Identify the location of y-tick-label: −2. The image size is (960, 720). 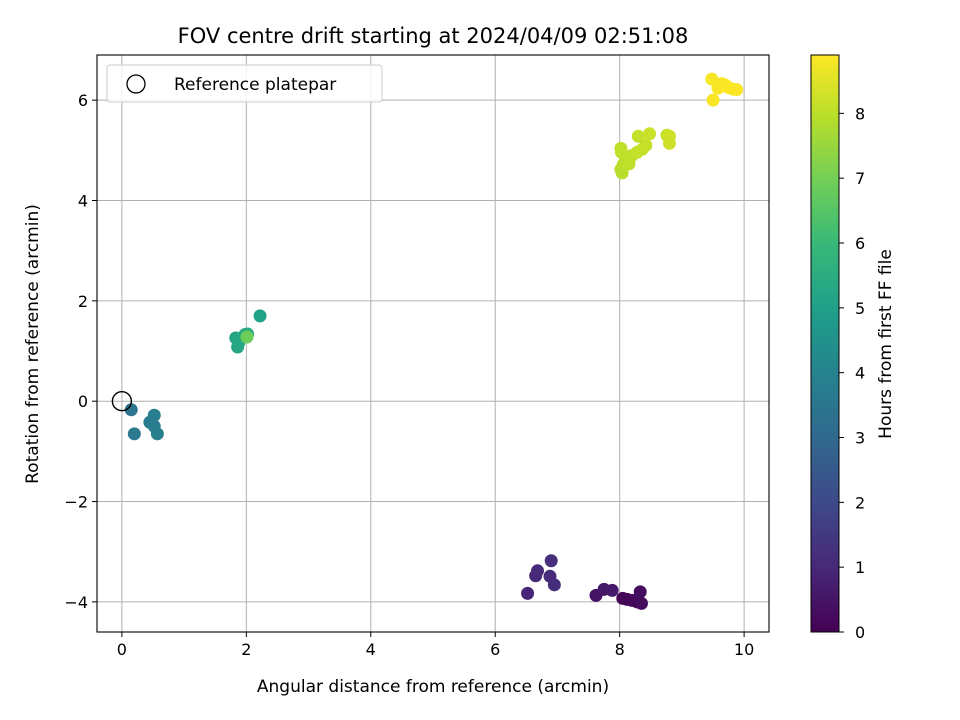
(76, 502).